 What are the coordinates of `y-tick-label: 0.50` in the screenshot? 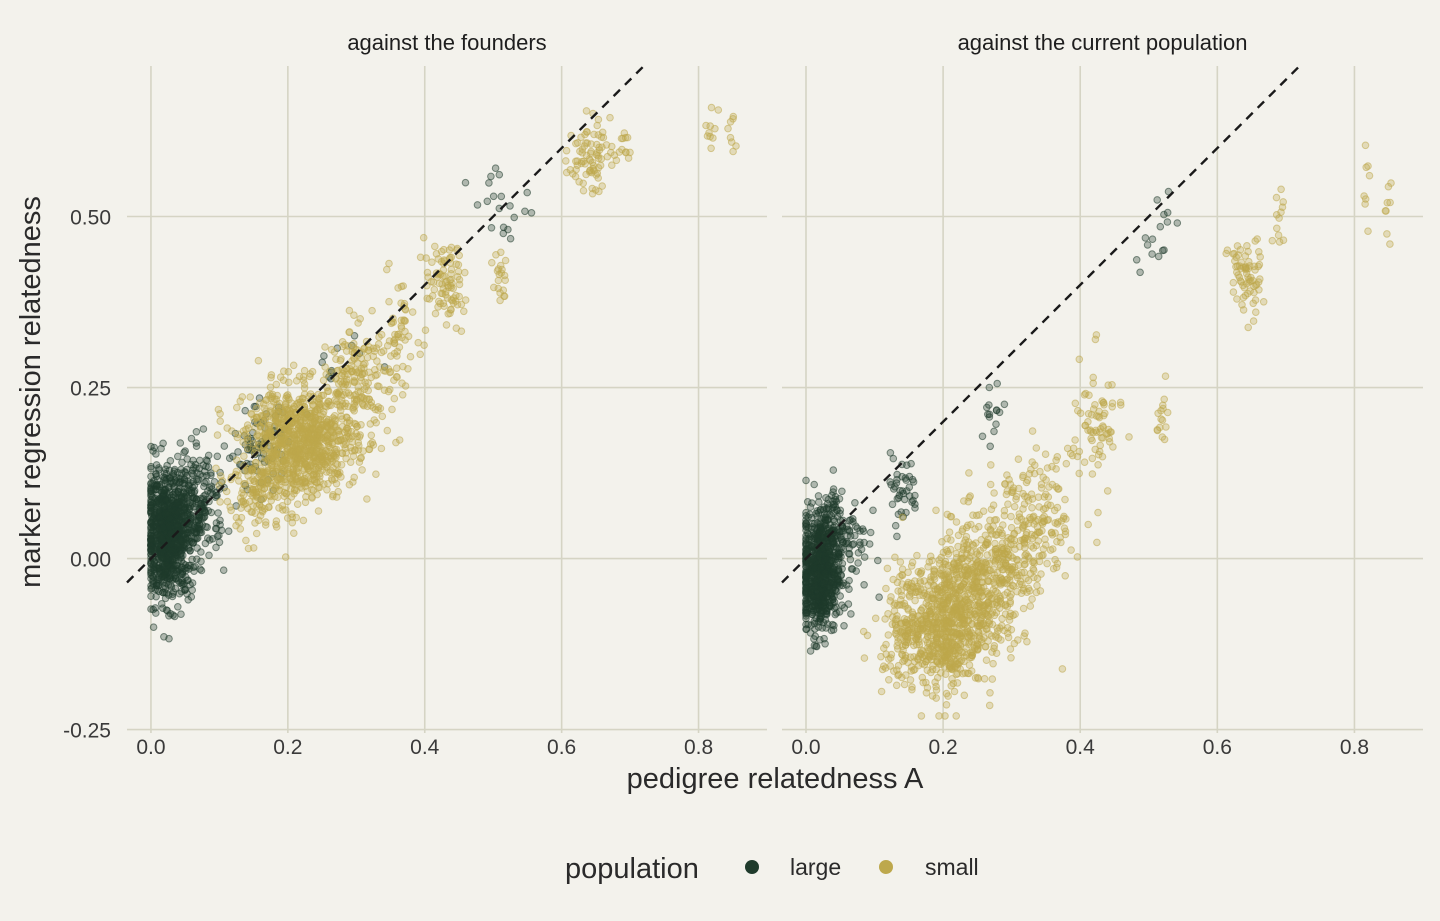 It's located at (90, 218).